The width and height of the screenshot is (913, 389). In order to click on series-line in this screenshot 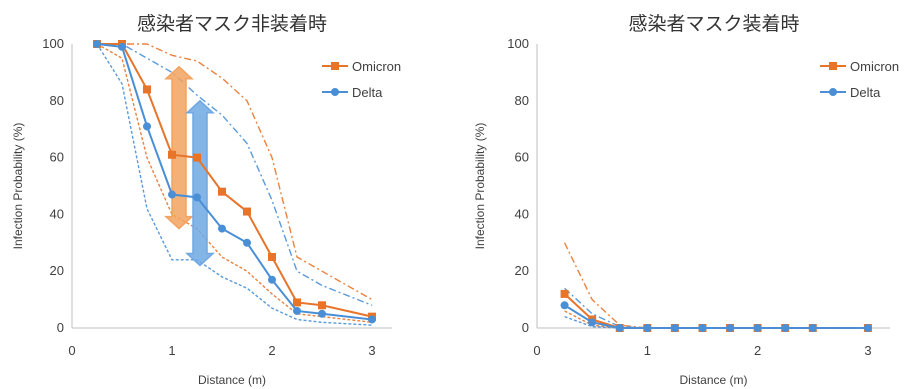, I will do `click(715, 311)`.